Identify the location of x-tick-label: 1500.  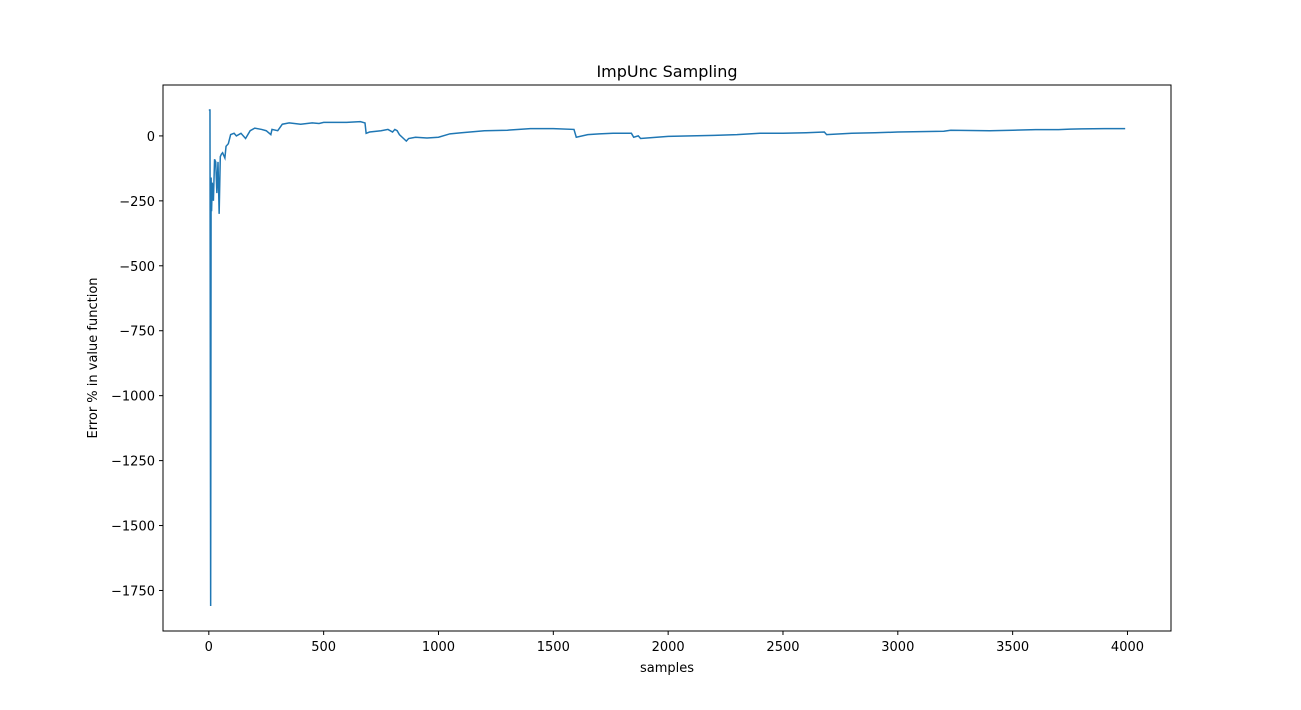
(553, 647).